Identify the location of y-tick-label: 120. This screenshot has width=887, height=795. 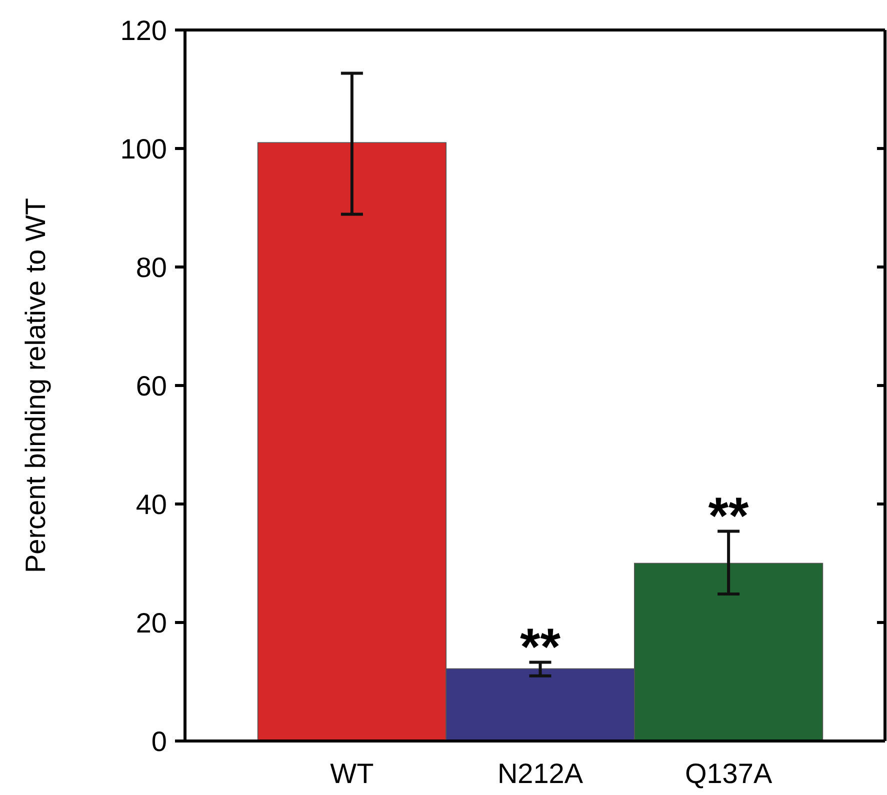
(143, 30).